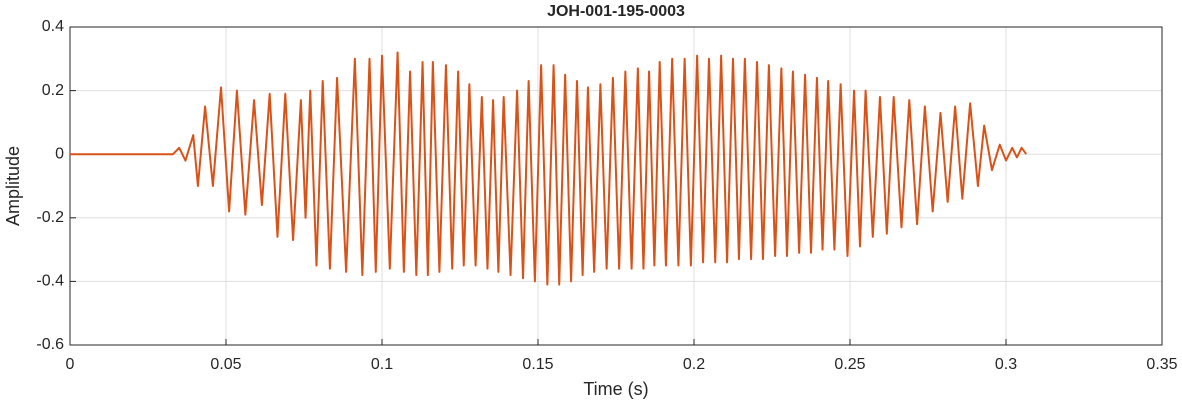  What do you see at coordinates (382, 364) in the screenshot?
I see `x-tick-label: 0.1` at bounding box center [382, 364].